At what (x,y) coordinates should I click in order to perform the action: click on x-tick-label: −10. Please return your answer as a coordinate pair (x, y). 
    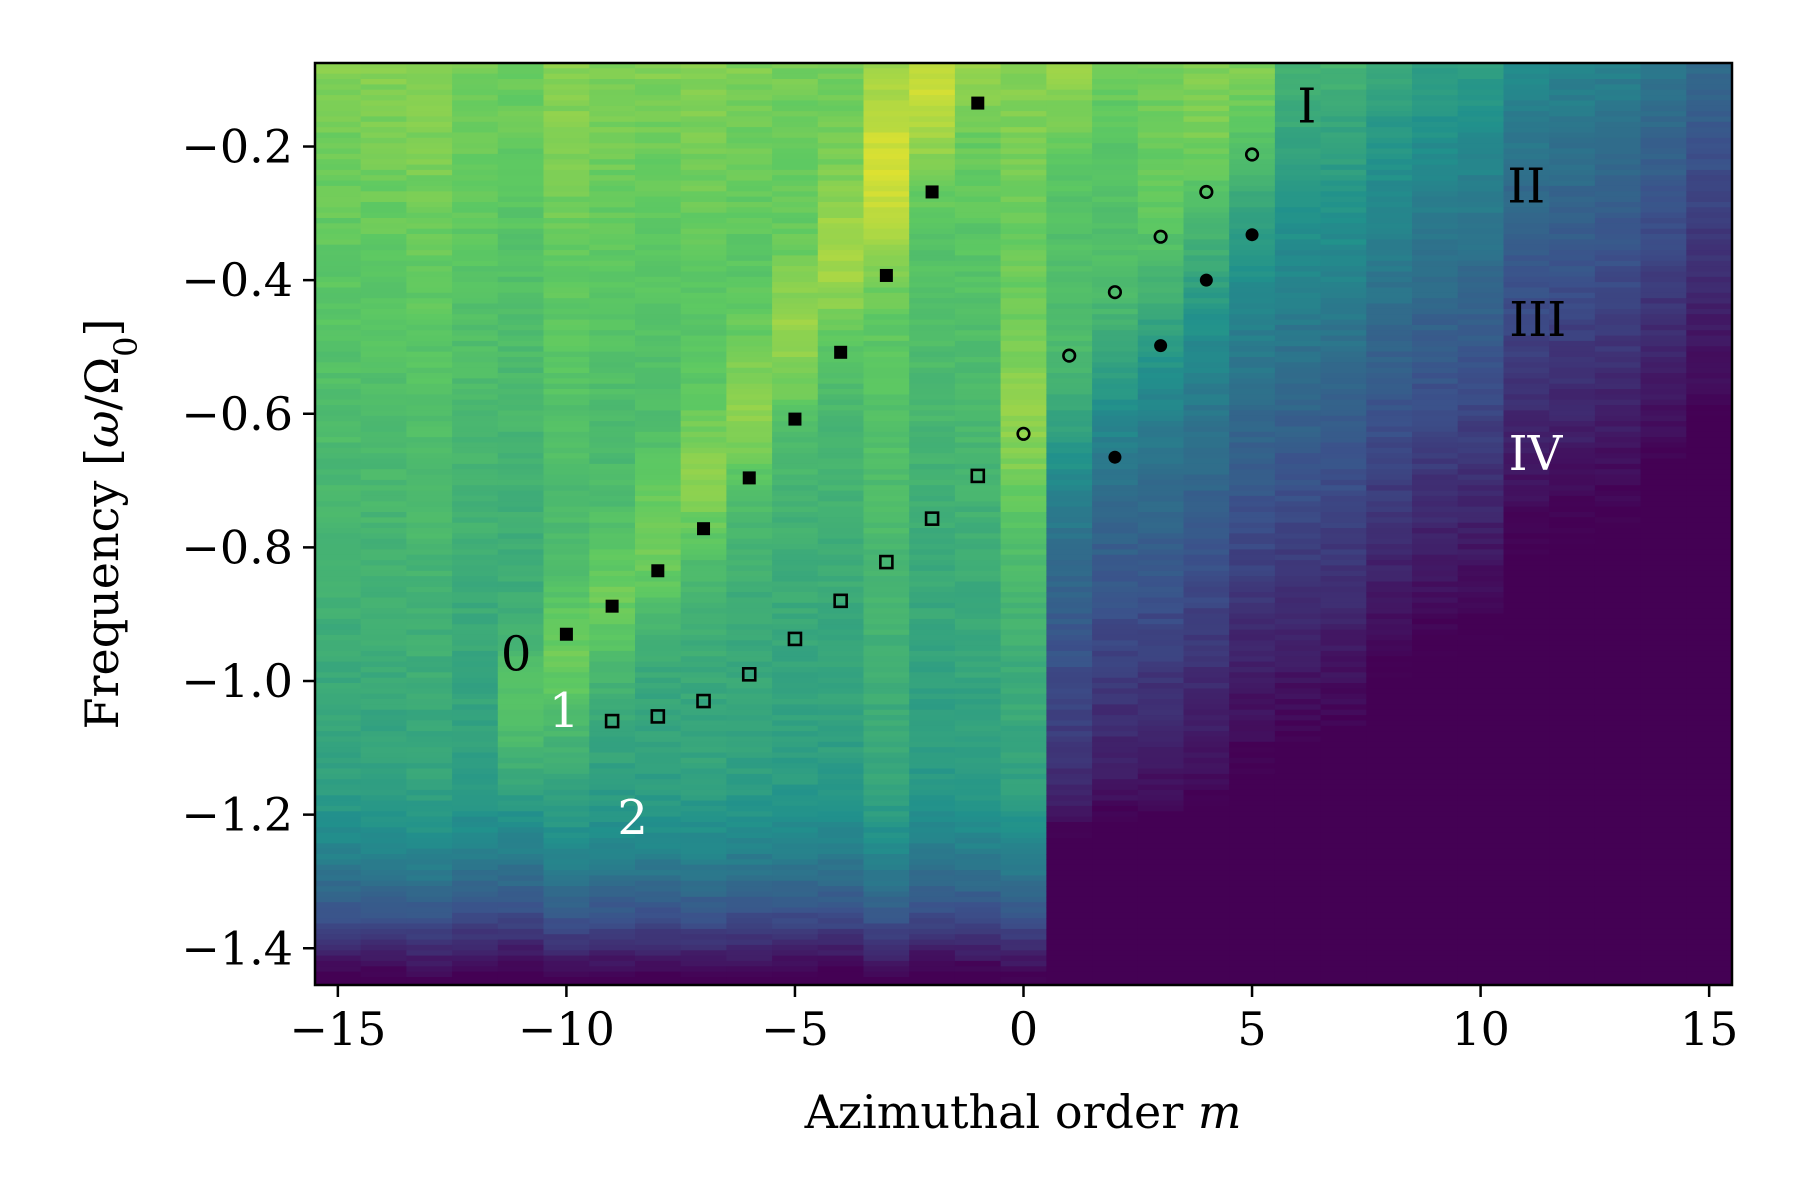
    Looking at the image, I should click on (566, 1029).